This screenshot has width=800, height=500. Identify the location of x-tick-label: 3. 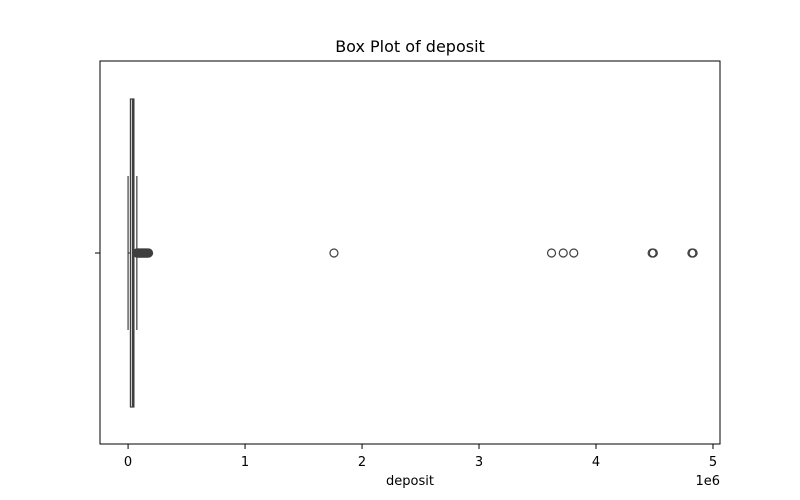
(479, 462).